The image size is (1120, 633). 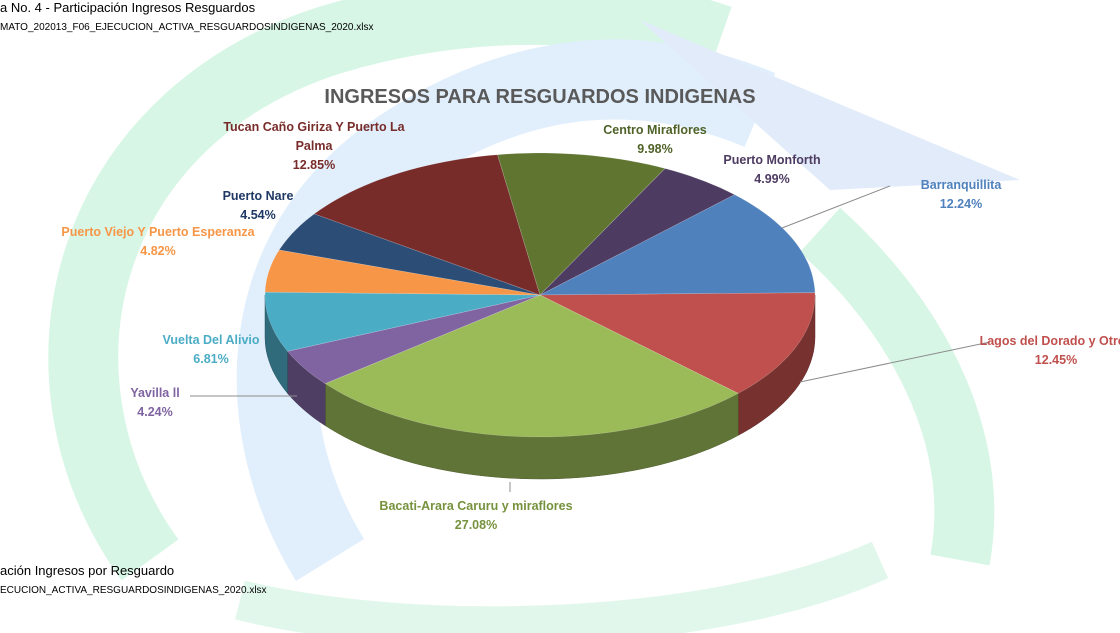 I want to click on data-label: Puerto Nare 4.54%, so click(x=258, y=206).